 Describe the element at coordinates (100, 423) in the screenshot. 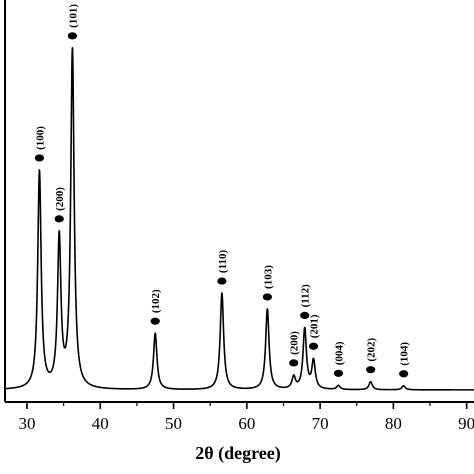

I see `x-tick-label: 40` at that location.